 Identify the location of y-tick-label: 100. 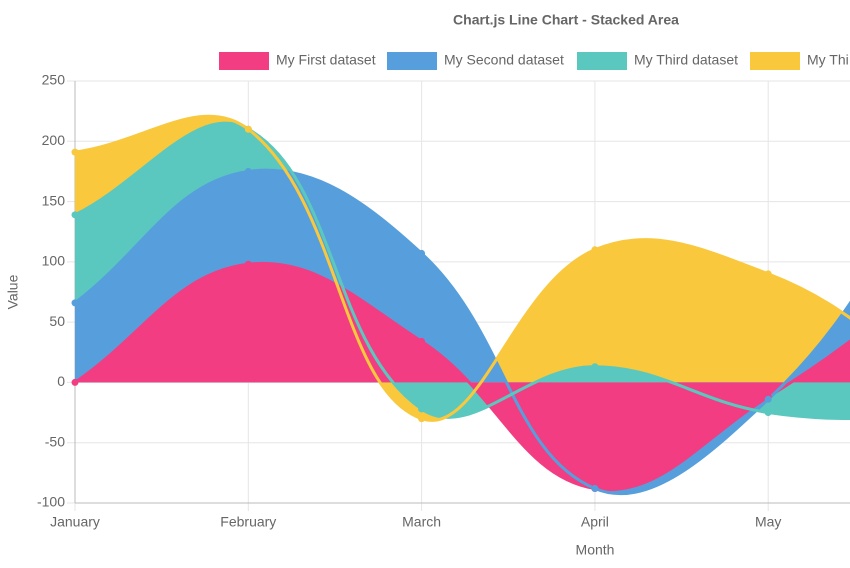
(54, 261).